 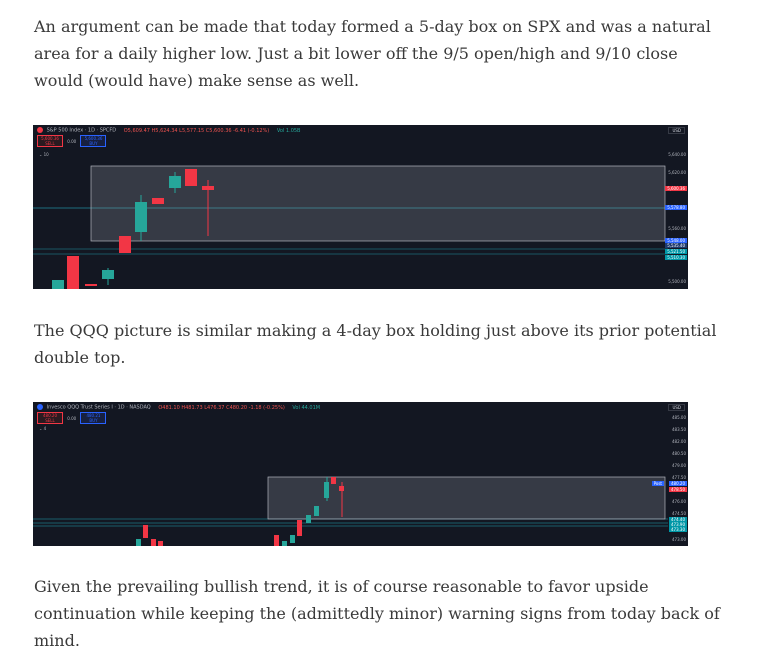 I want to click on axis-tick: 5,640.00, so click(x=677, y=154).